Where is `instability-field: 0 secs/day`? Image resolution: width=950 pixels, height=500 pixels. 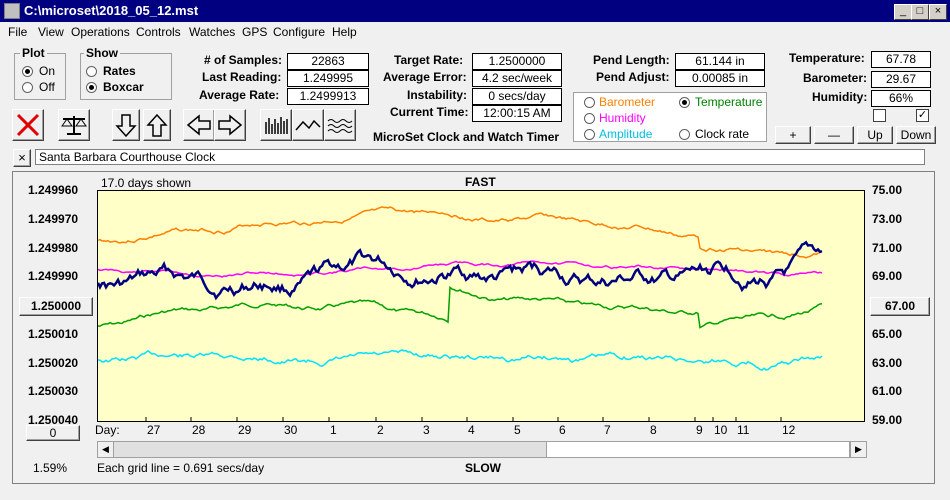
instability-field: 0 secs/day is located at coordinates (517, 96).